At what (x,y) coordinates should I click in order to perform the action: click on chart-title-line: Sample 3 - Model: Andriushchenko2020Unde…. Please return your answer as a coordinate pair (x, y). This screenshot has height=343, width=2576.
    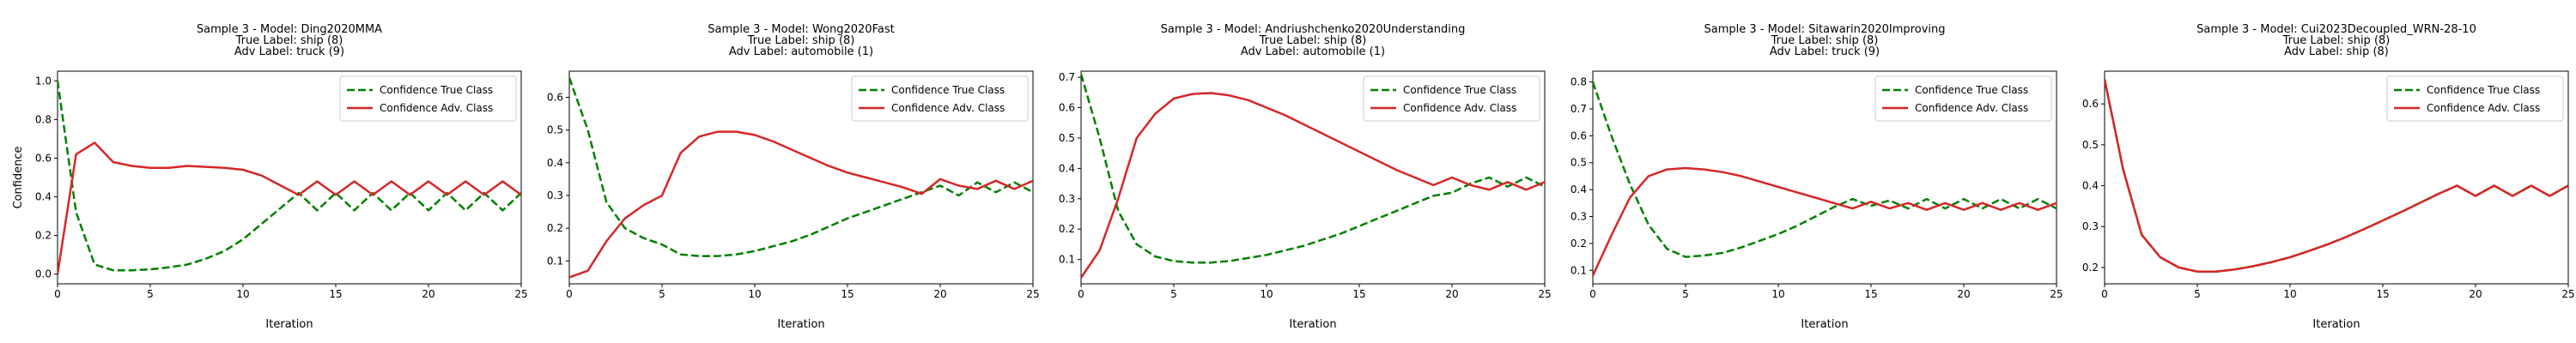
    Looking at the image, I should click on (1313, 30).